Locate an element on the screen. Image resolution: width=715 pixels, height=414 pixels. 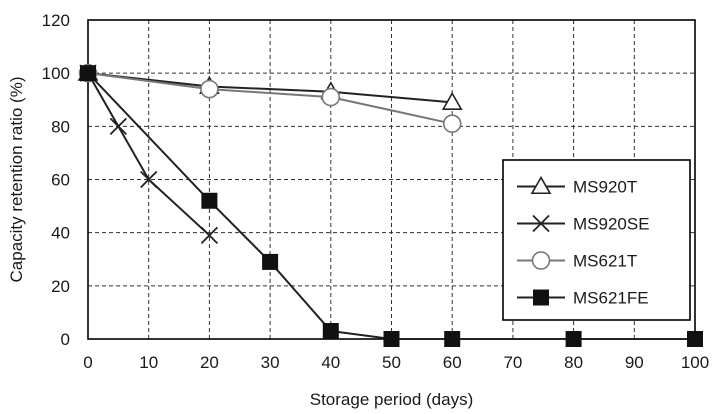
legend: MS920T MS920SE MS621T MS621FE is located at coordinates (596, 240).